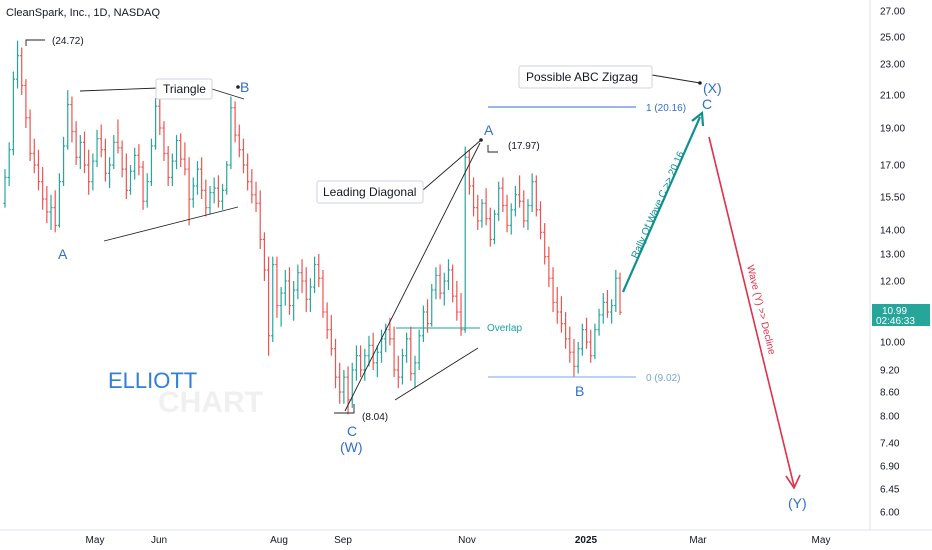 Image resolution: width=932 pixels, height=550 pixels. I want to click on price-tick-label: 17.00, so click(892, 166).